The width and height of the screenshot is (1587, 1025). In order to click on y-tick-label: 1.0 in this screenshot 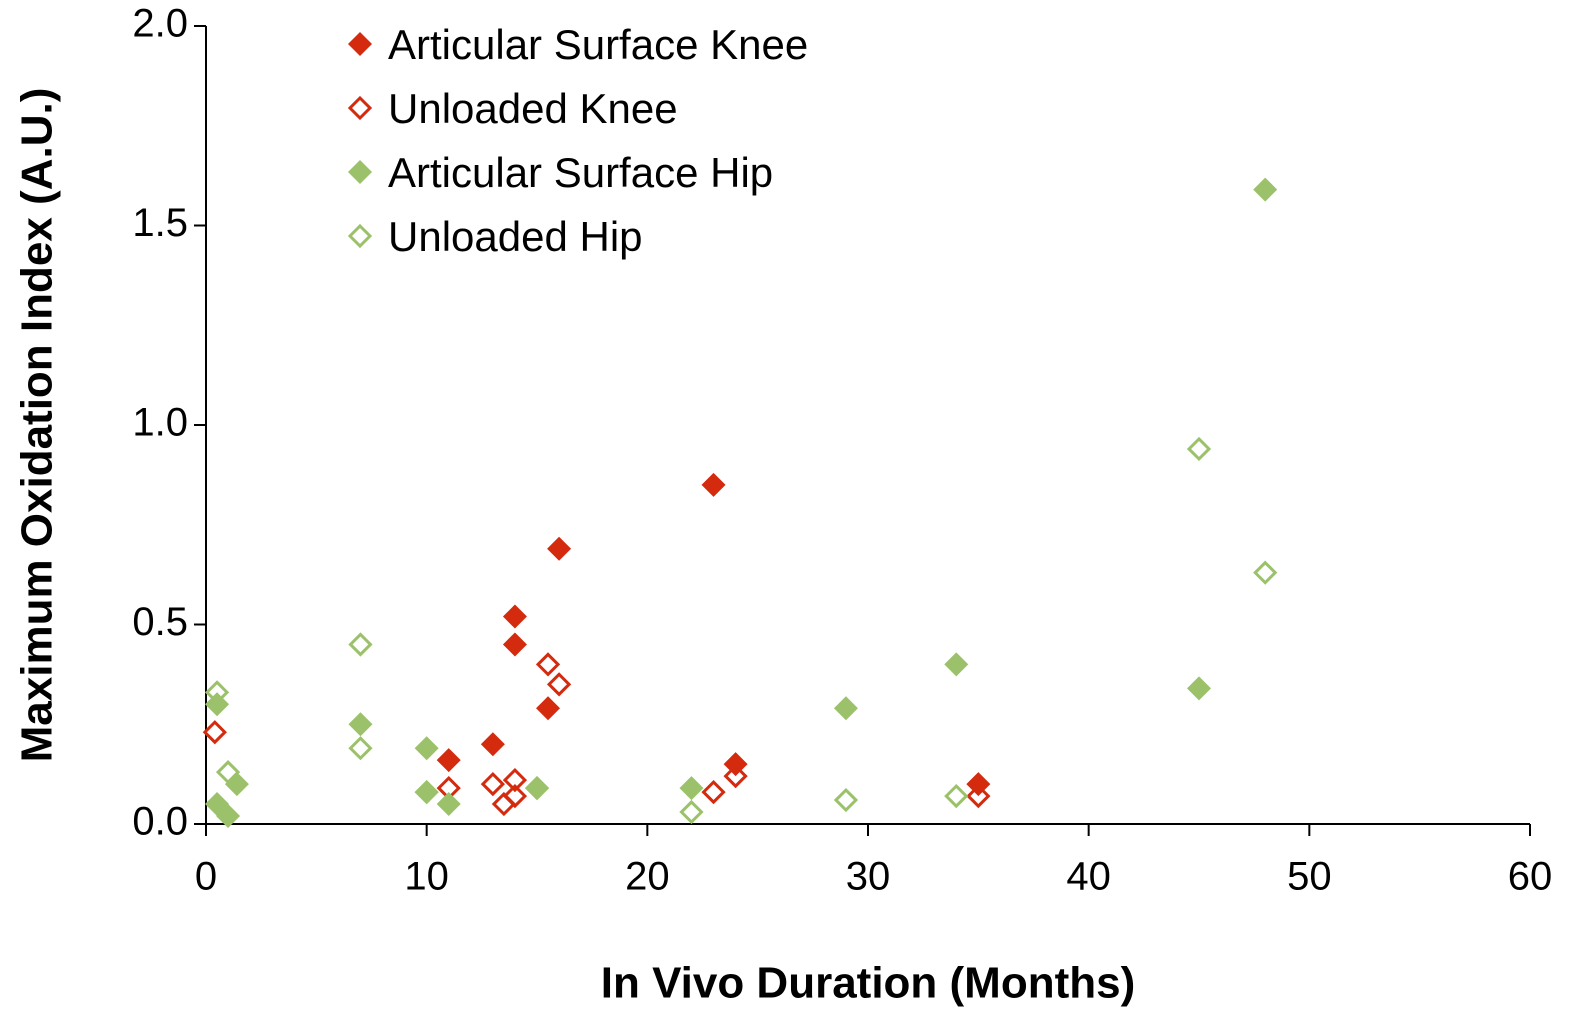, I will do `click(160, 423)`.